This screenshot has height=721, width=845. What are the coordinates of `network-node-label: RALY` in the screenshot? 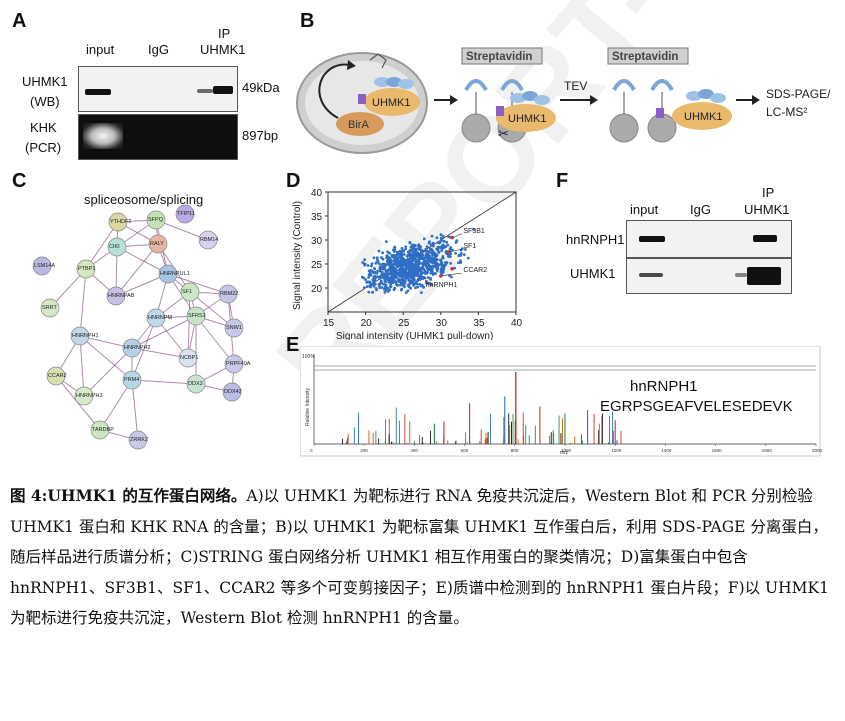 It's located at (157, 244).